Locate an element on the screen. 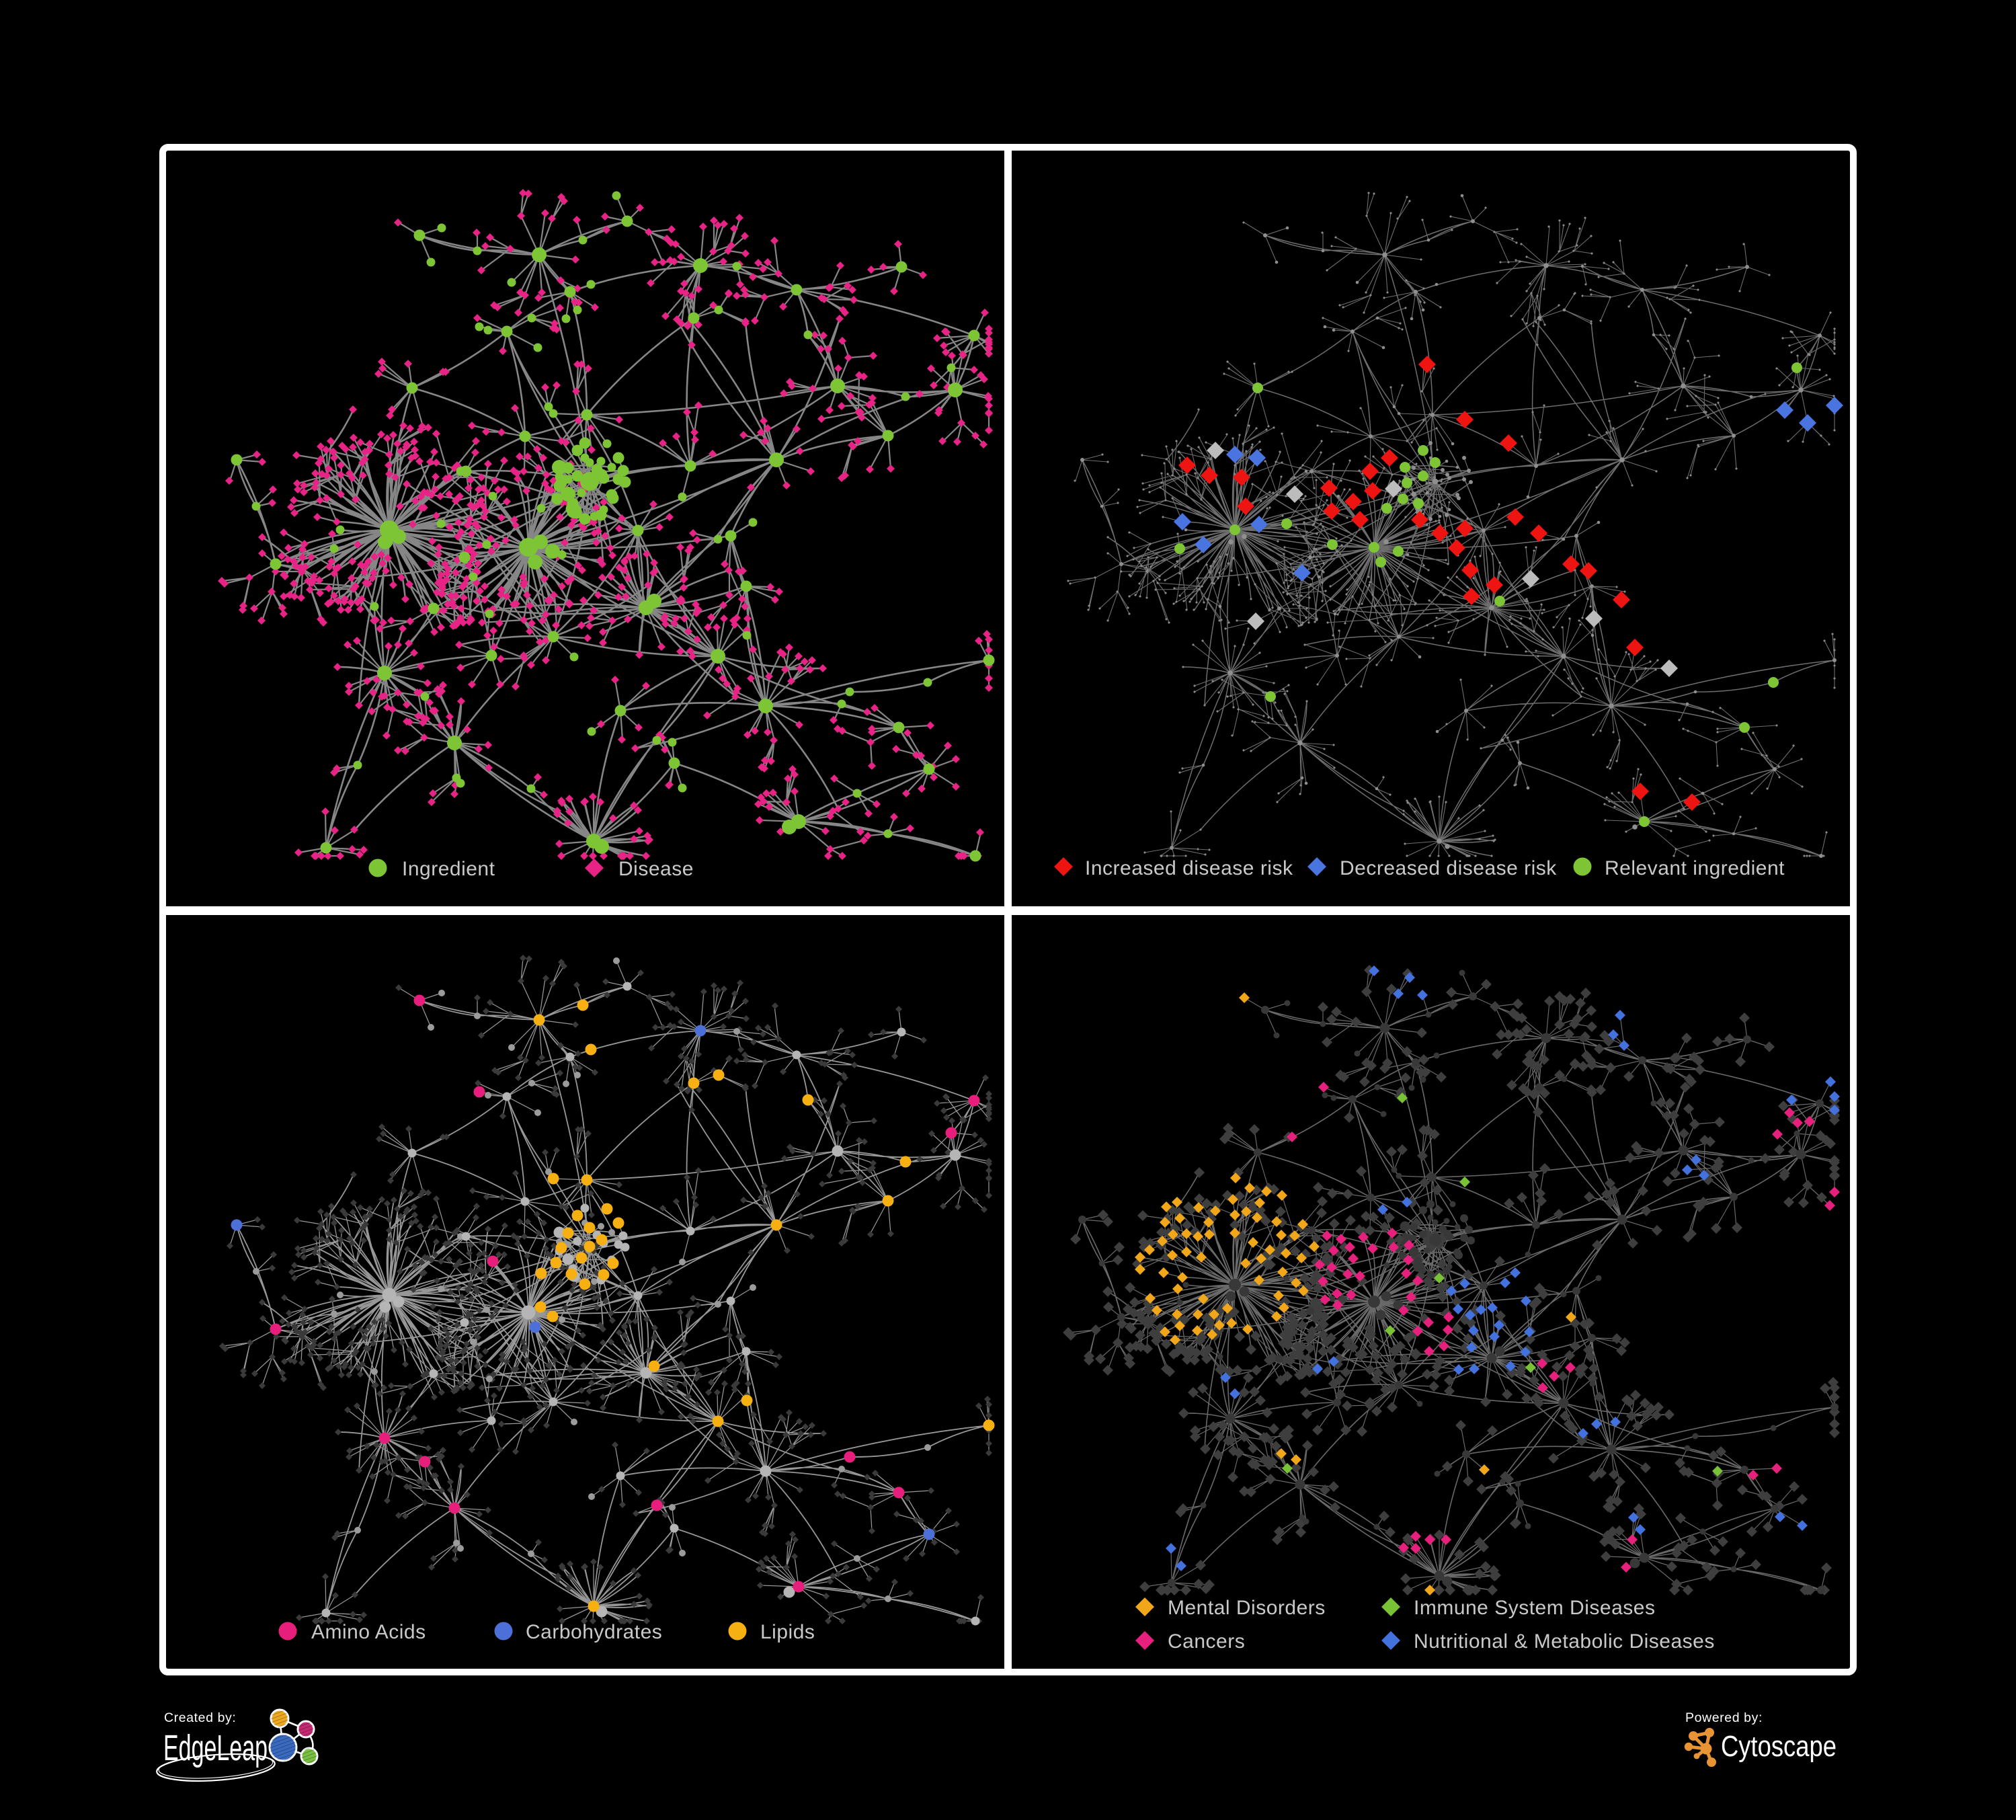  svg-text: Relevant ingredient is located at coordinates (1695, 868).